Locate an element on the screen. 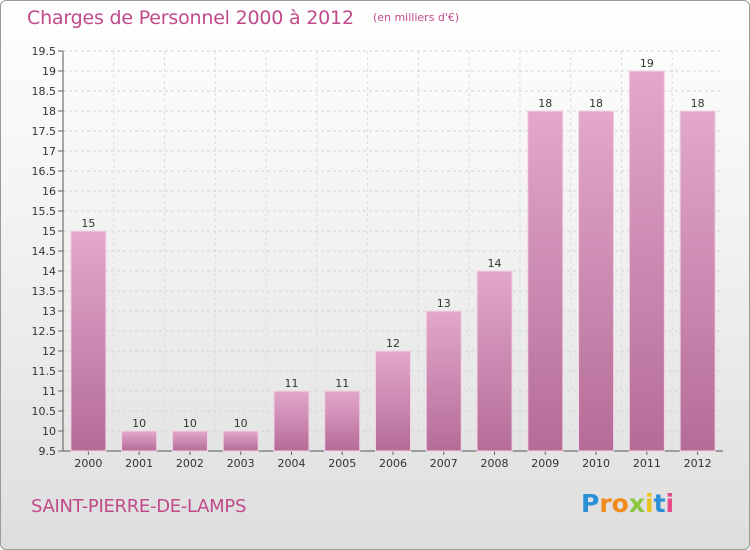  y-tick-label: 14 is located at coordinates (49, 271).